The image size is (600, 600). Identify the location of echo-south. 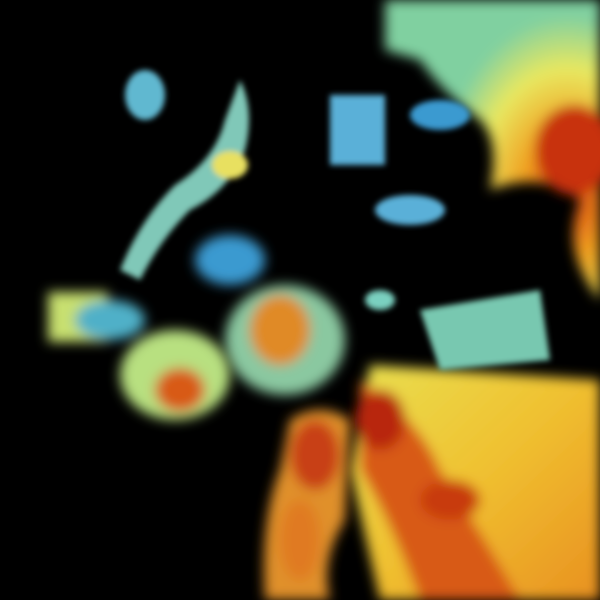
(307, 505).